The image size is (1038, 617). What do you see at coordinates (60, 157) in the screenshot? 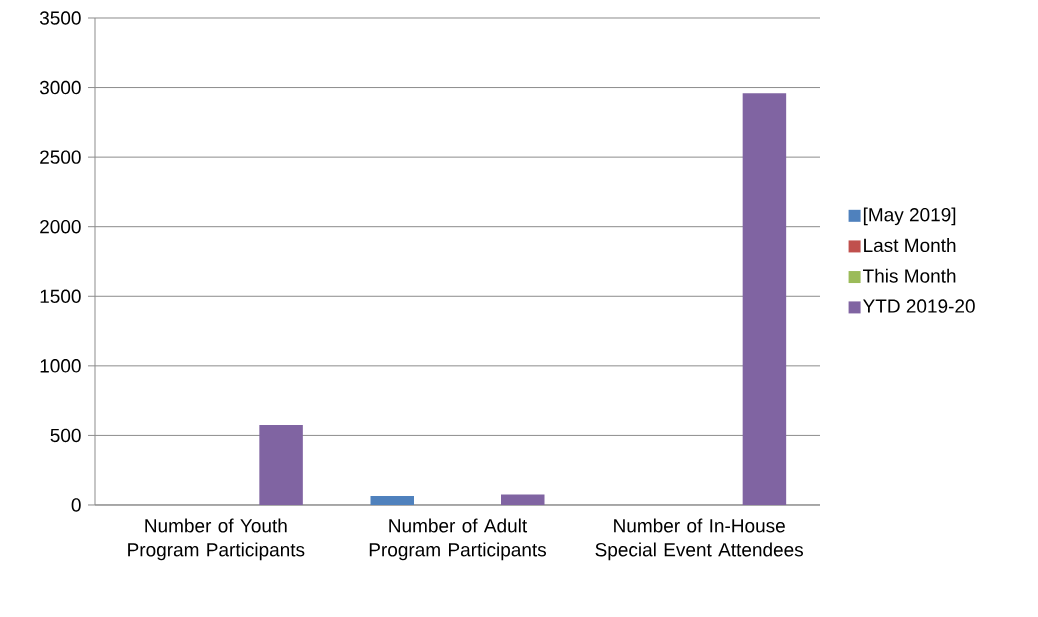
I see `y-tick-label: 2500` at bounding box center [60, 157].